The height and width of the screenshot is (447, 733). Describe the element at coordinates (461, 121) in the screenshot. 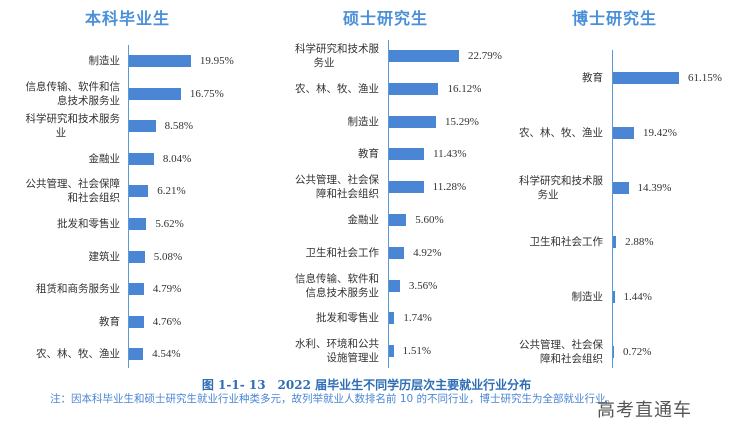

I see `value-label: 15.29%` at that location.